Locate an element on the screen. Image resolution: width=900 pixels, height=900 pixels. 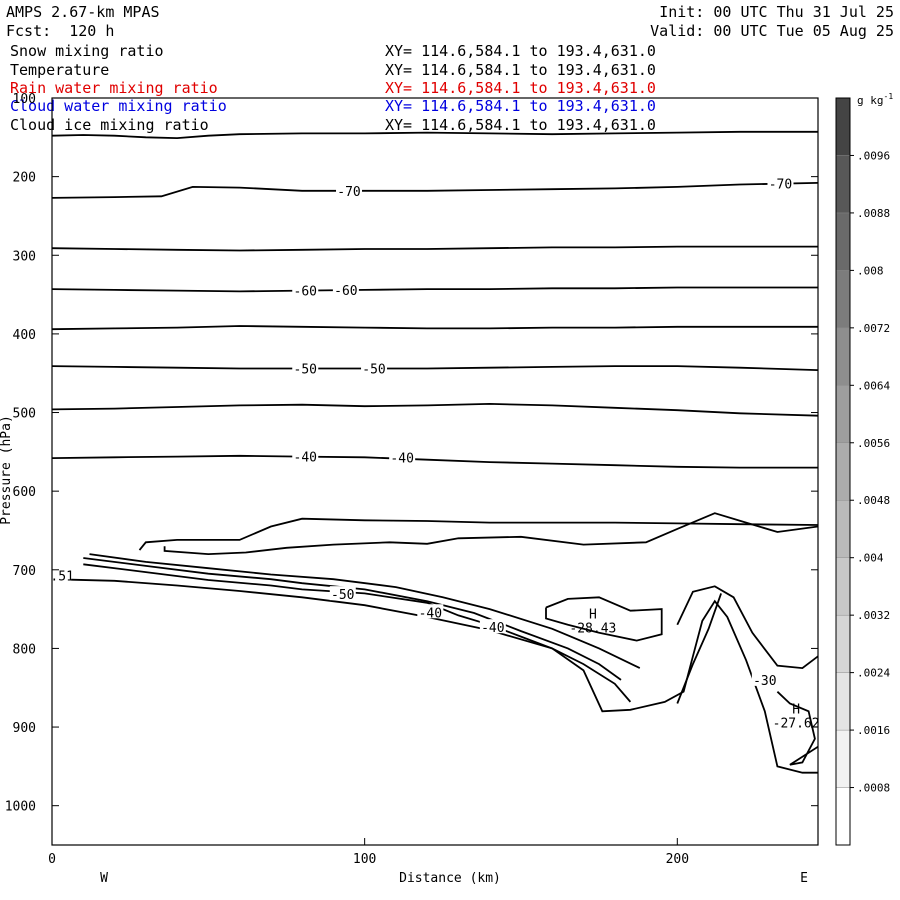
colorbar-tick-label: .0072 is located at coordinates (873, 328).